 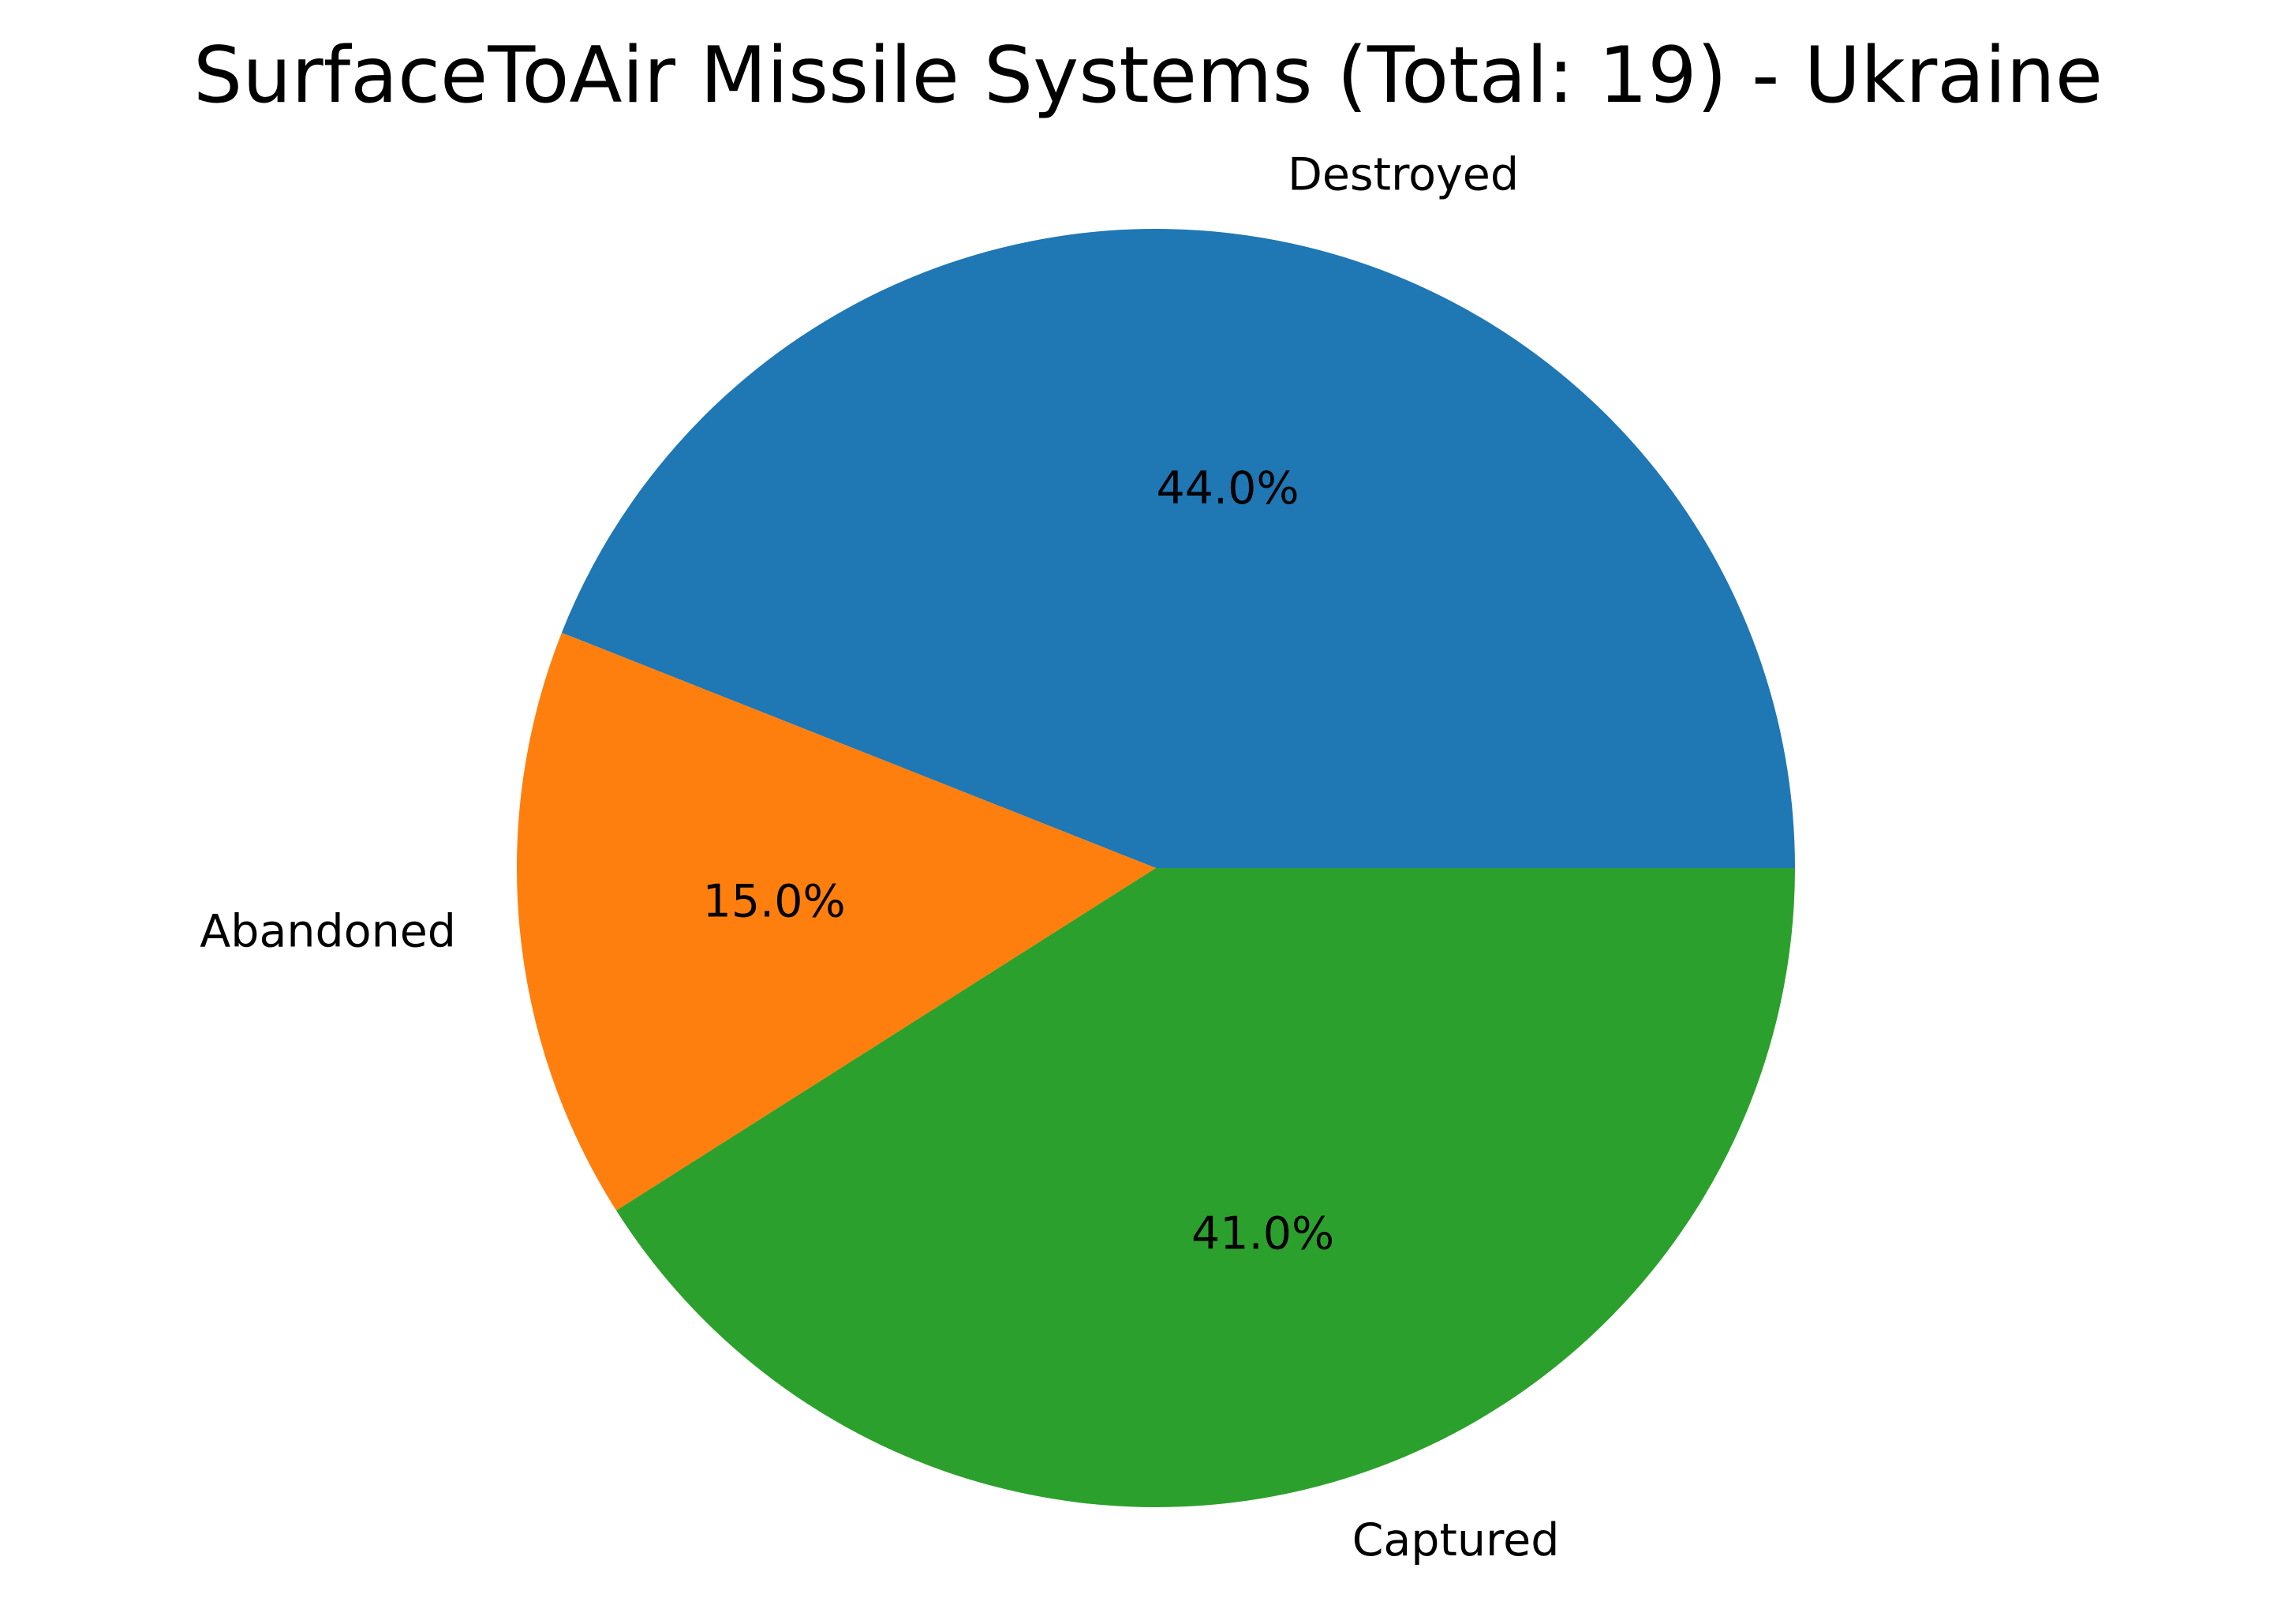 I want to click on slice-percent-abandoned: 15.0%, so click(x=774, y=901).